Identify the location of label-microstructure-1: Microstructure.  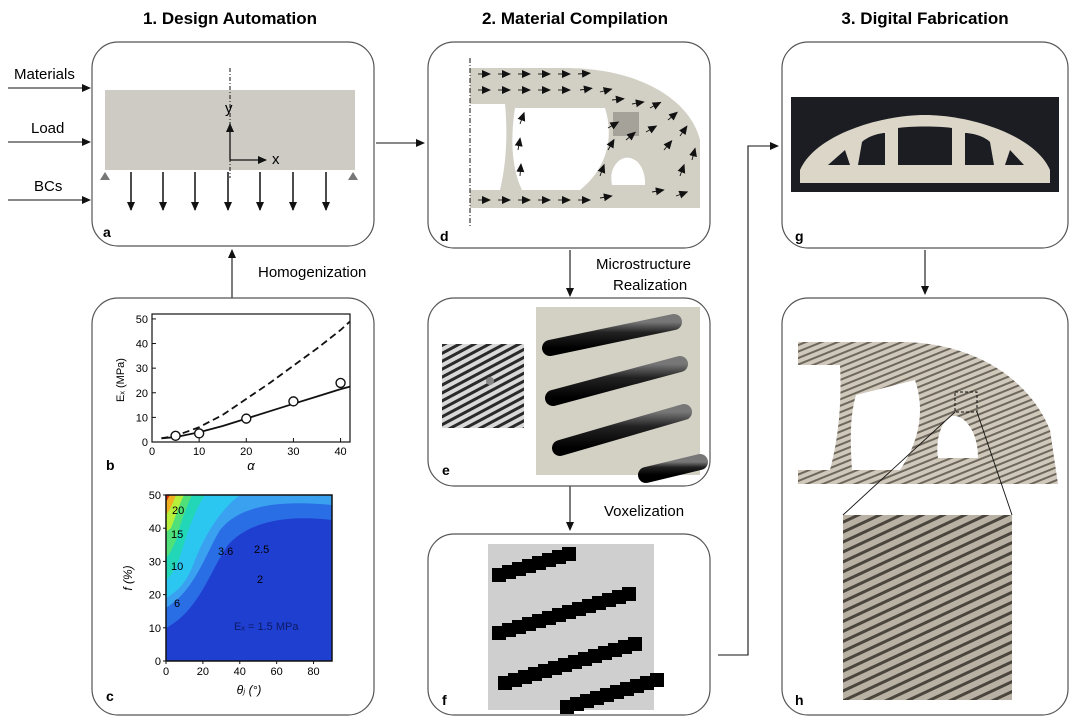
(643, 264).